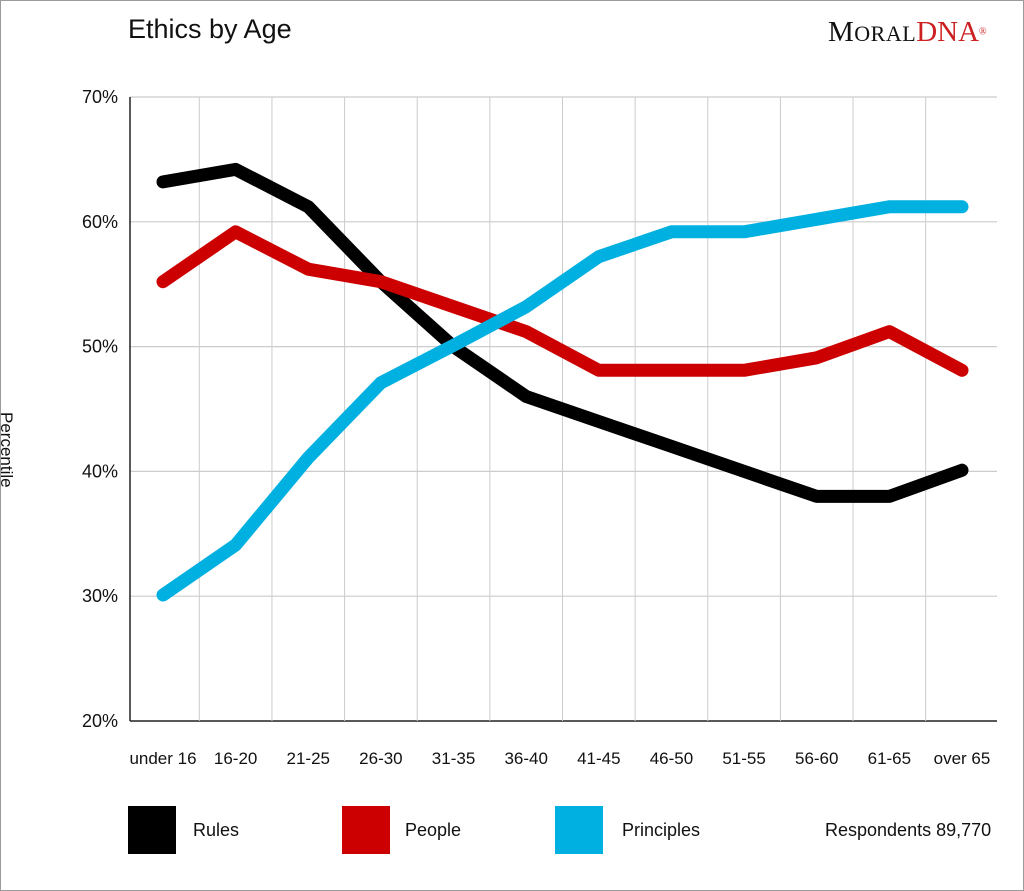 This screenshot has height=891, width=1024. Describe the element at coordinates (210, 29) in the screenshot. I see `chart-title: Ethics by Age` at that location.